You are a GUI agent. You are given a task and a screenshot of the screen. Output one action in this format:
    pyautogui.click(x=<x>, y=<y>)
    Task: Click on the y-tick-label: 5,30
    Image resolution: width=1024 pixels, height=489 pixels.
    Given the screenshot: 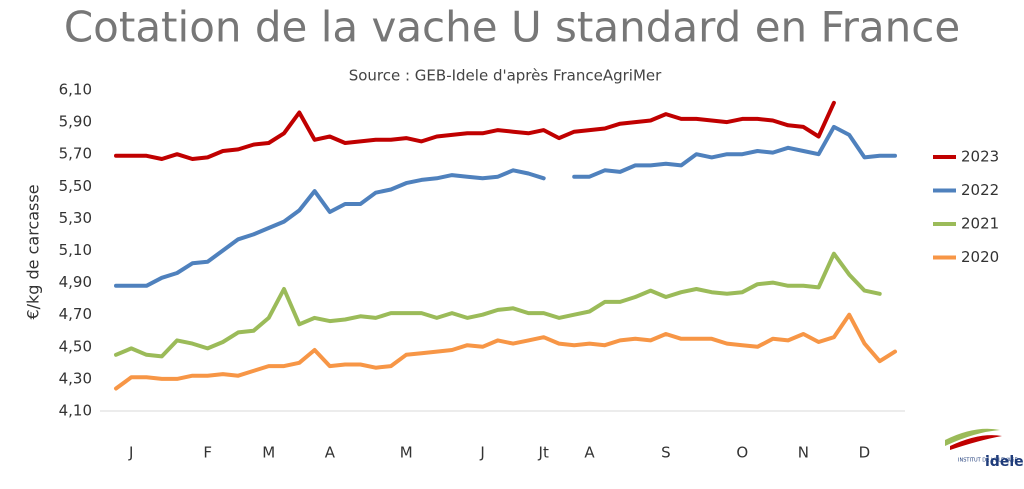 What is the action you would take?
    pyautogui.click(x=75, y=218)
    